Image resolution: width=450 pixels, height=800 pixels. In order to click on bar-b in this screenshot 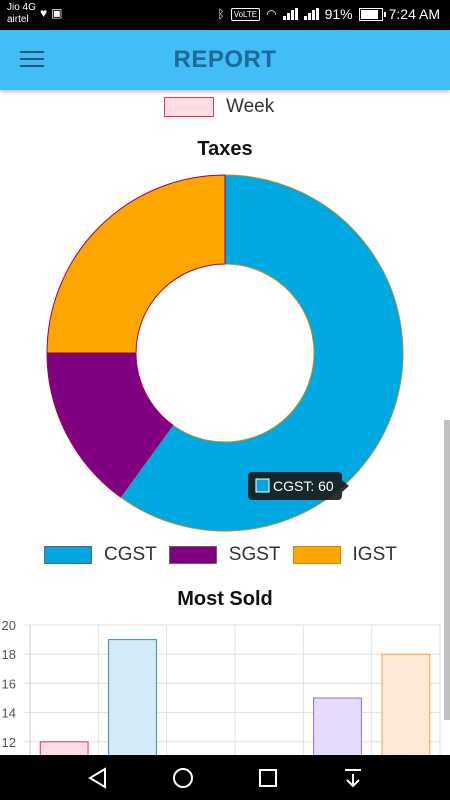, I will do `click(132, 697)`.